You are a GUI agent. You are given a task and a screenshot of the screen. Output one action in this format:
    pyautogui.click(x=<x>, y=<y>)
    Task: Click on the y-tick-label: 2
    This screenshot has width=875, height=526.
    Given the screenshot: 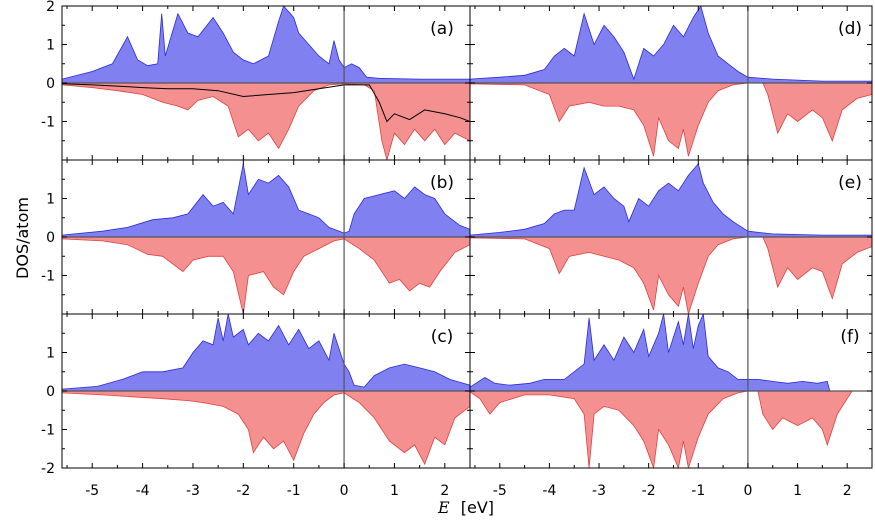 What is the action you would take?
    pyautogui.click(x=50, y=7)
    